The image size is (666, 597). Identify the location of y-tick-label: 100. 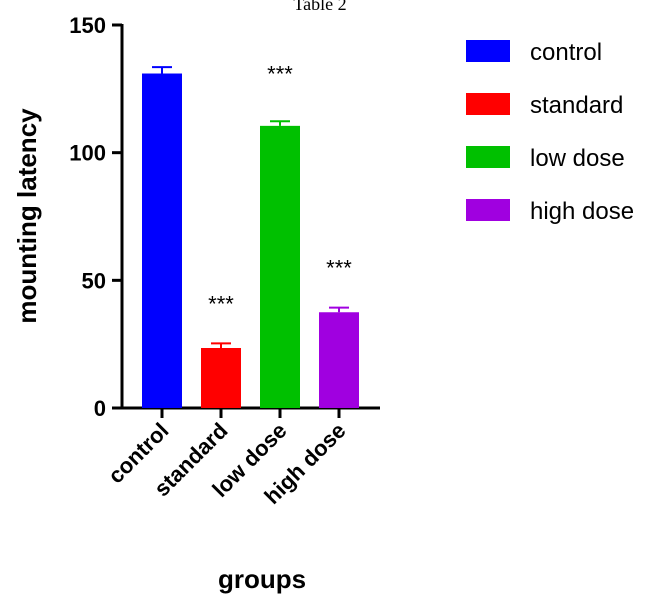
(87, 153).